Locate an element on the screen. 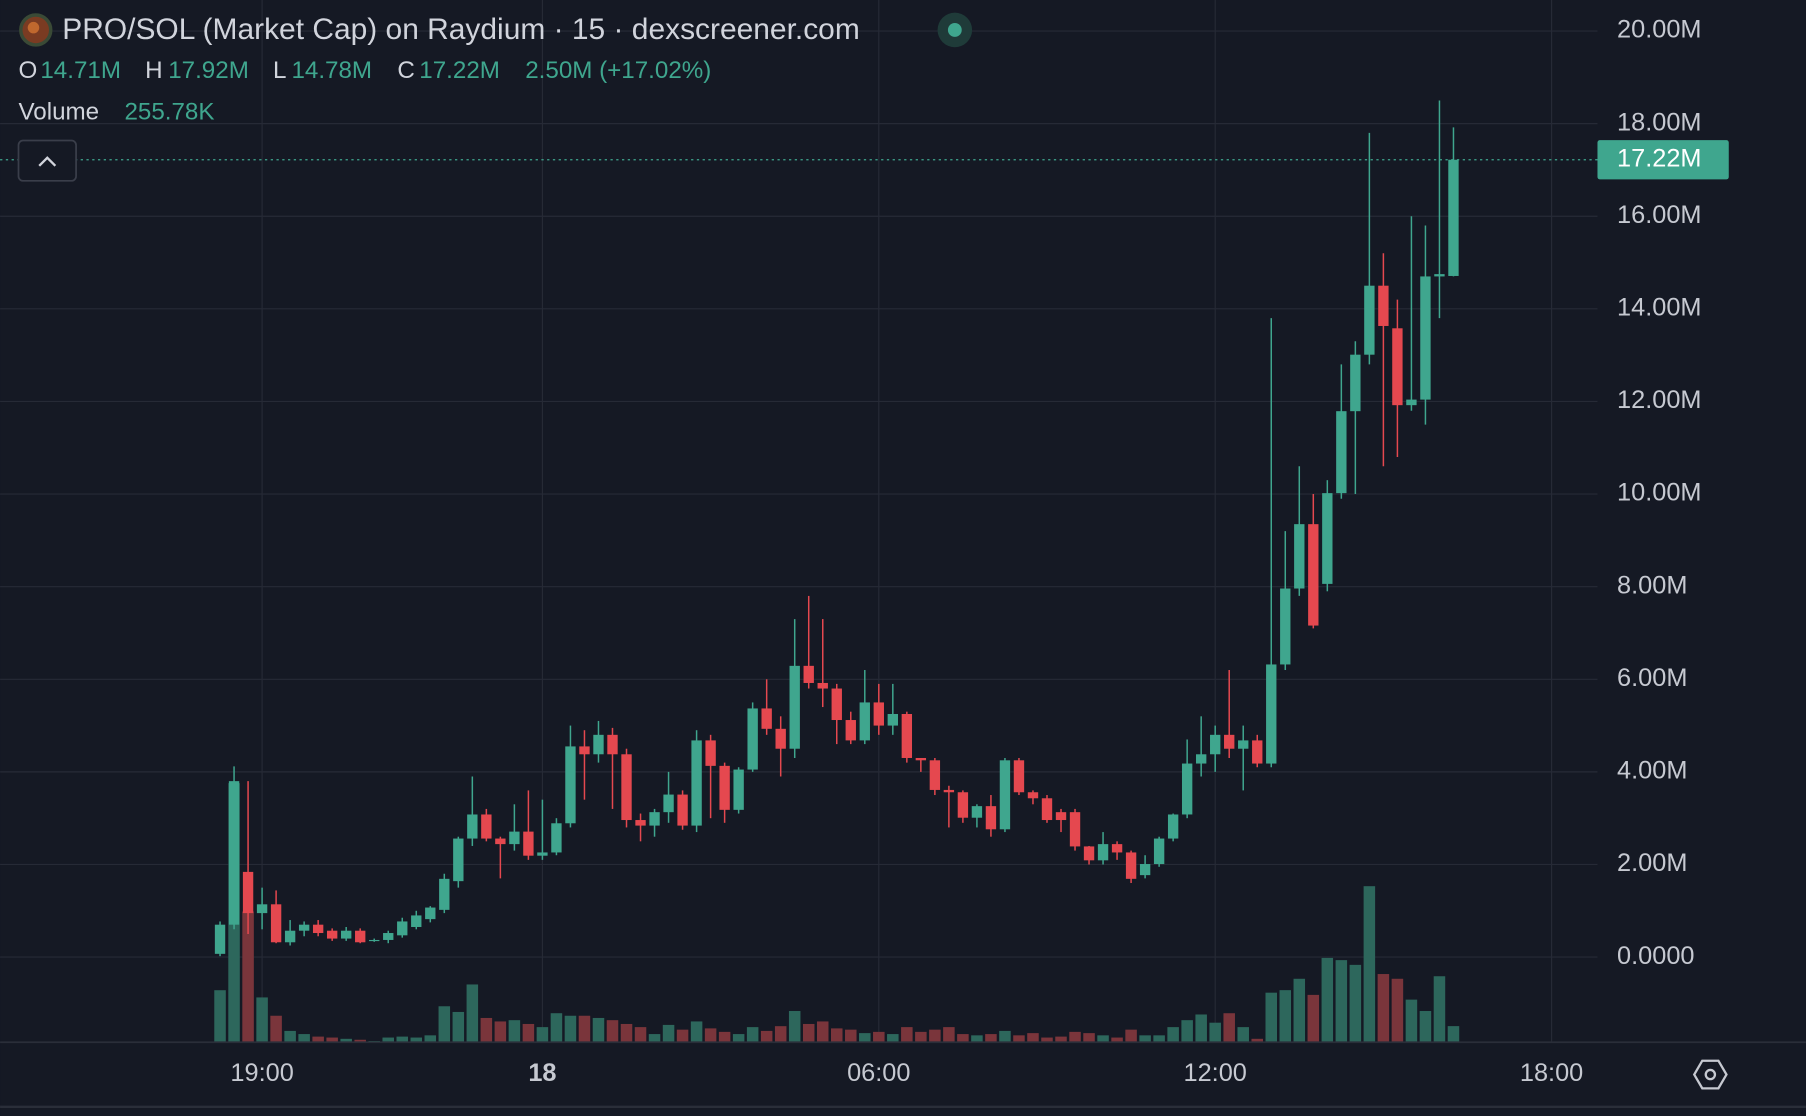  x-tick-label: 18 is located at coordinates (542, 1073).